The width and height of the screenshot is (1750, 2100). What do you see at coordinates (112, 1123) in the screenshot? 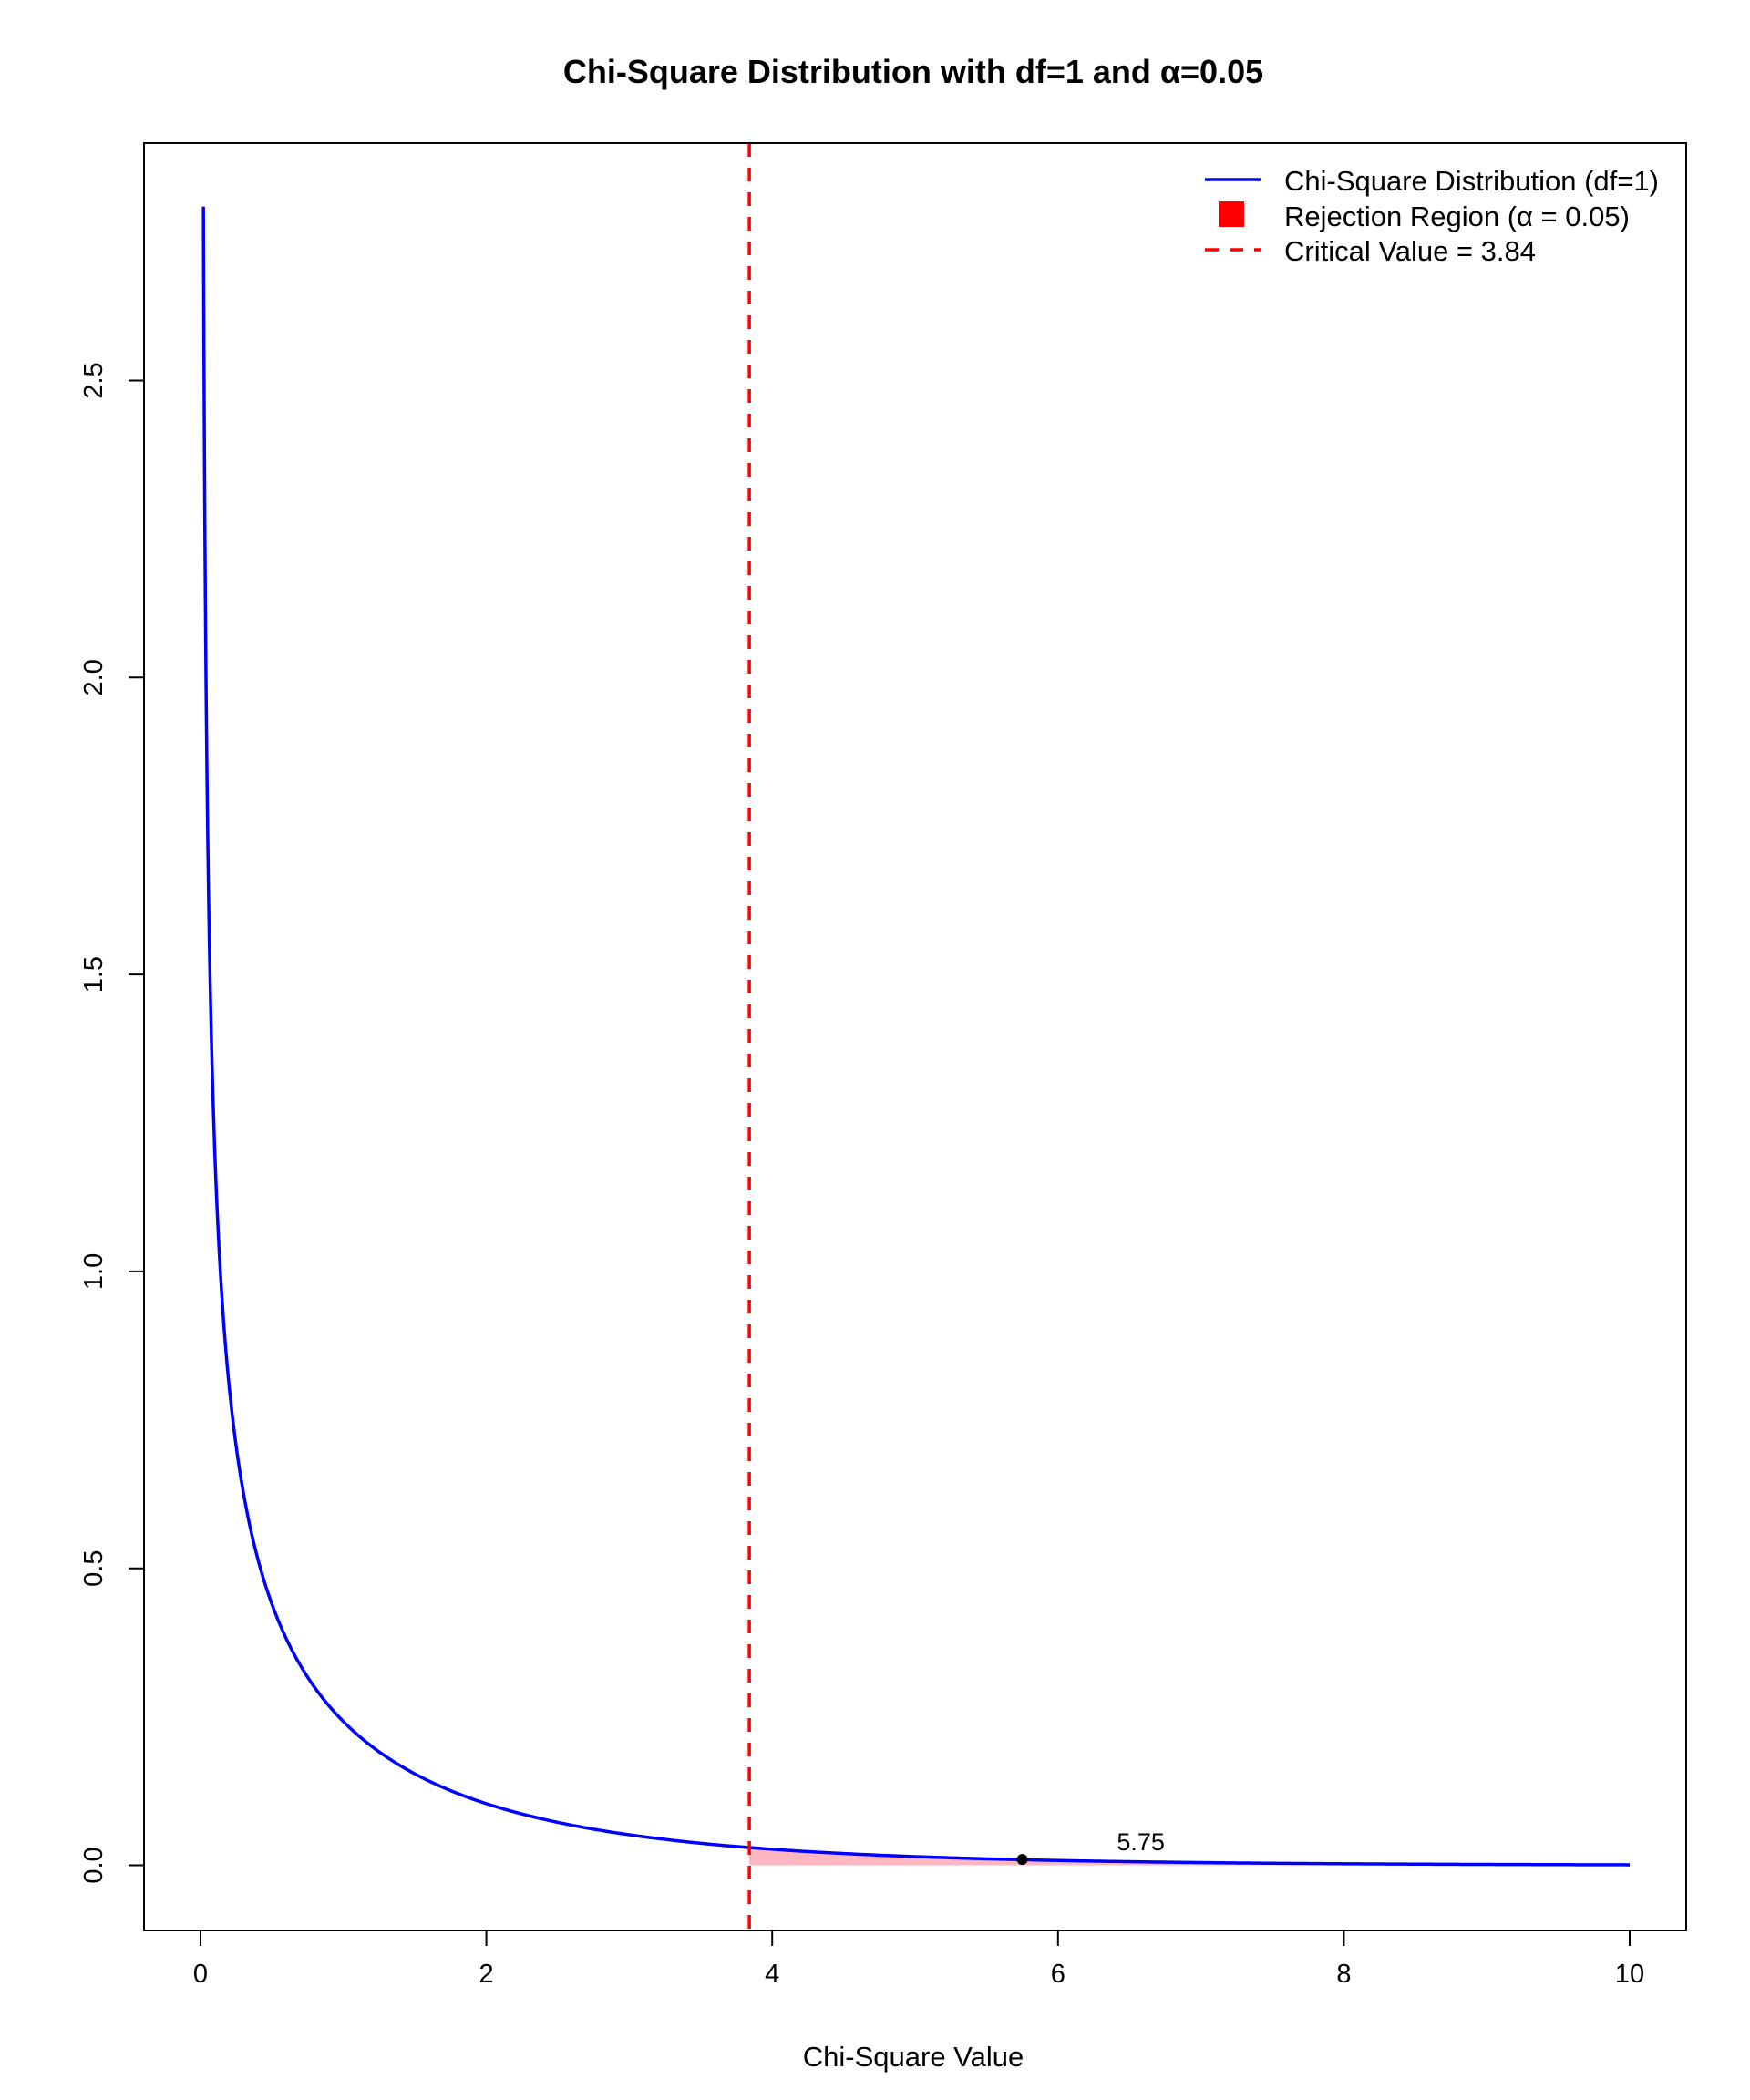
I see `y-axis: 0.0 0.5 1.0 1.5 2.0 2.5` at bounding box center [112, 1123].